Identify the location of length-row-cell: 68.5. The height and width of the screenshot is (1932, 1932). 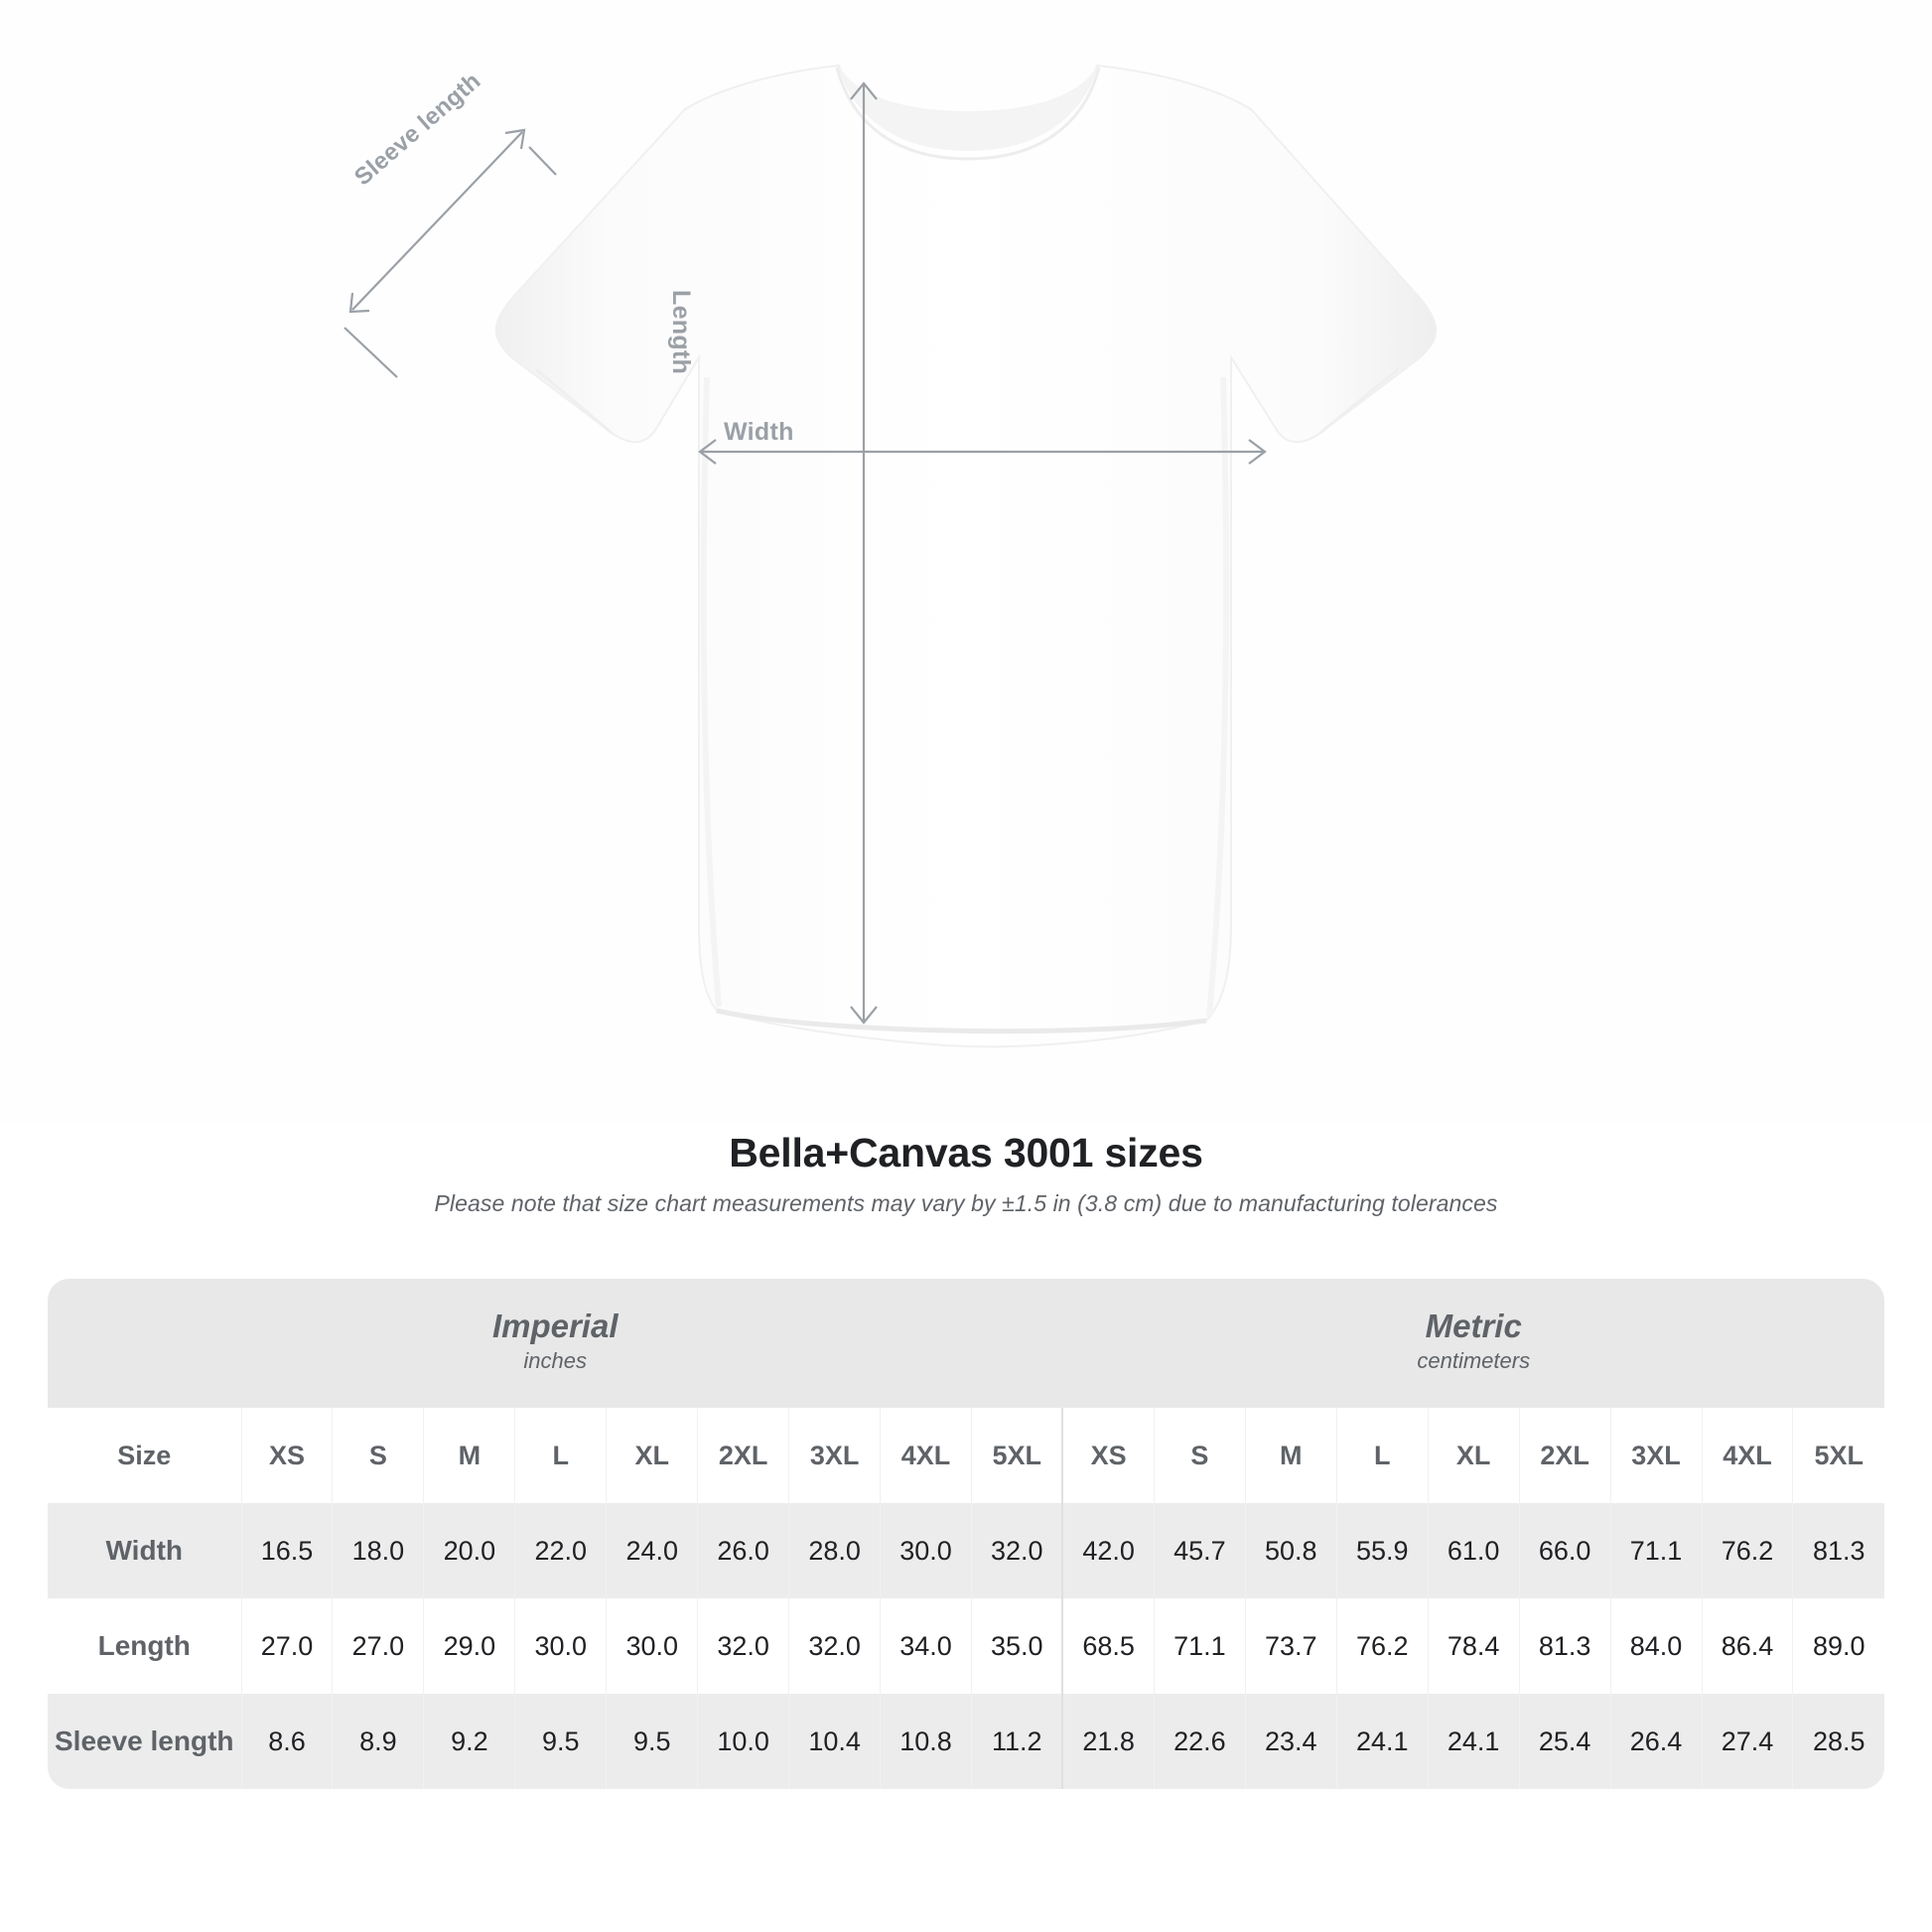
(1108, 1646).